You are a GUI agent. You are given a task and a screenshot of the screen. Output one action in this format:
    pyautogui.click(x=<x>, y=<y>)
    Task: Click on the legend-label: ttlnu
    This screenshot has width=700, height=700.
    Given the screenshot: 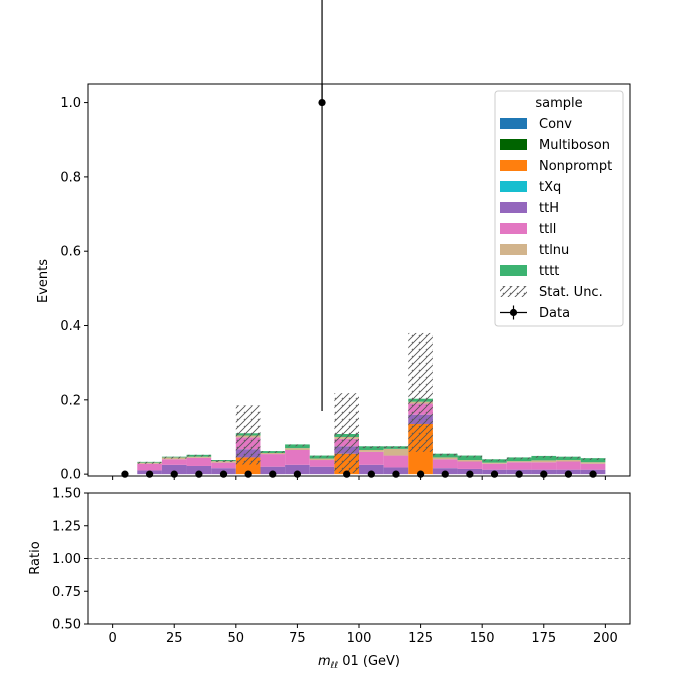 What is the action you would take?
    pyautogui.click(x=554, y=250)
    